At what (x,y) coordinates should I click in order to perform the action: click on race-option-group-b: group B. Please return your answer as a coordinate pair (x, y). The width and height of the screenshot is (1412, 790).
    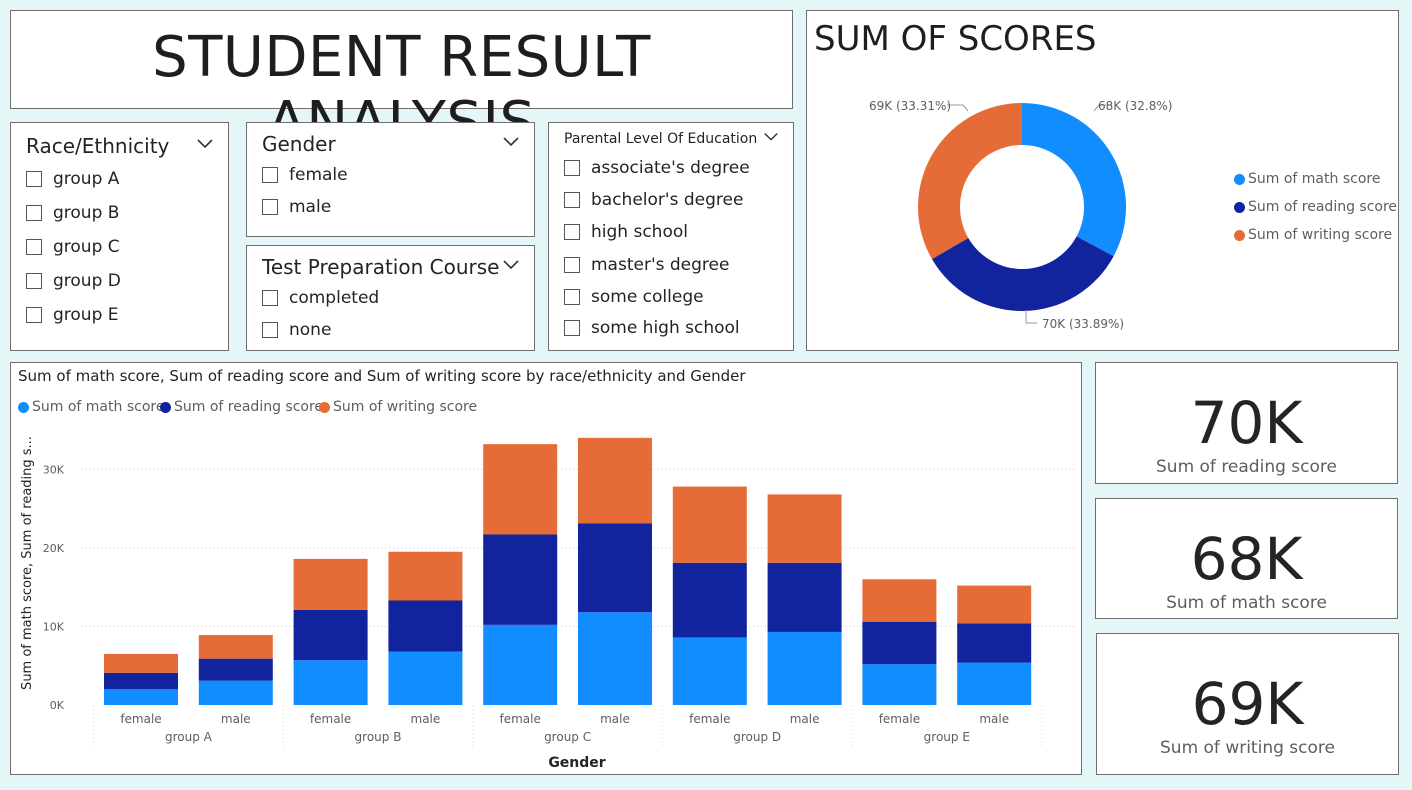
    Looking at the image, I should click on (72, 213).